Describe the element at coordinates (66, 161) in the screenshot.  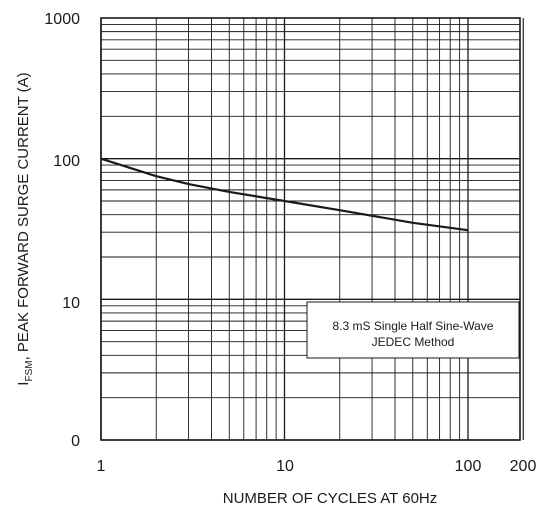
I see `y-tick-label-100: 100` at that location.